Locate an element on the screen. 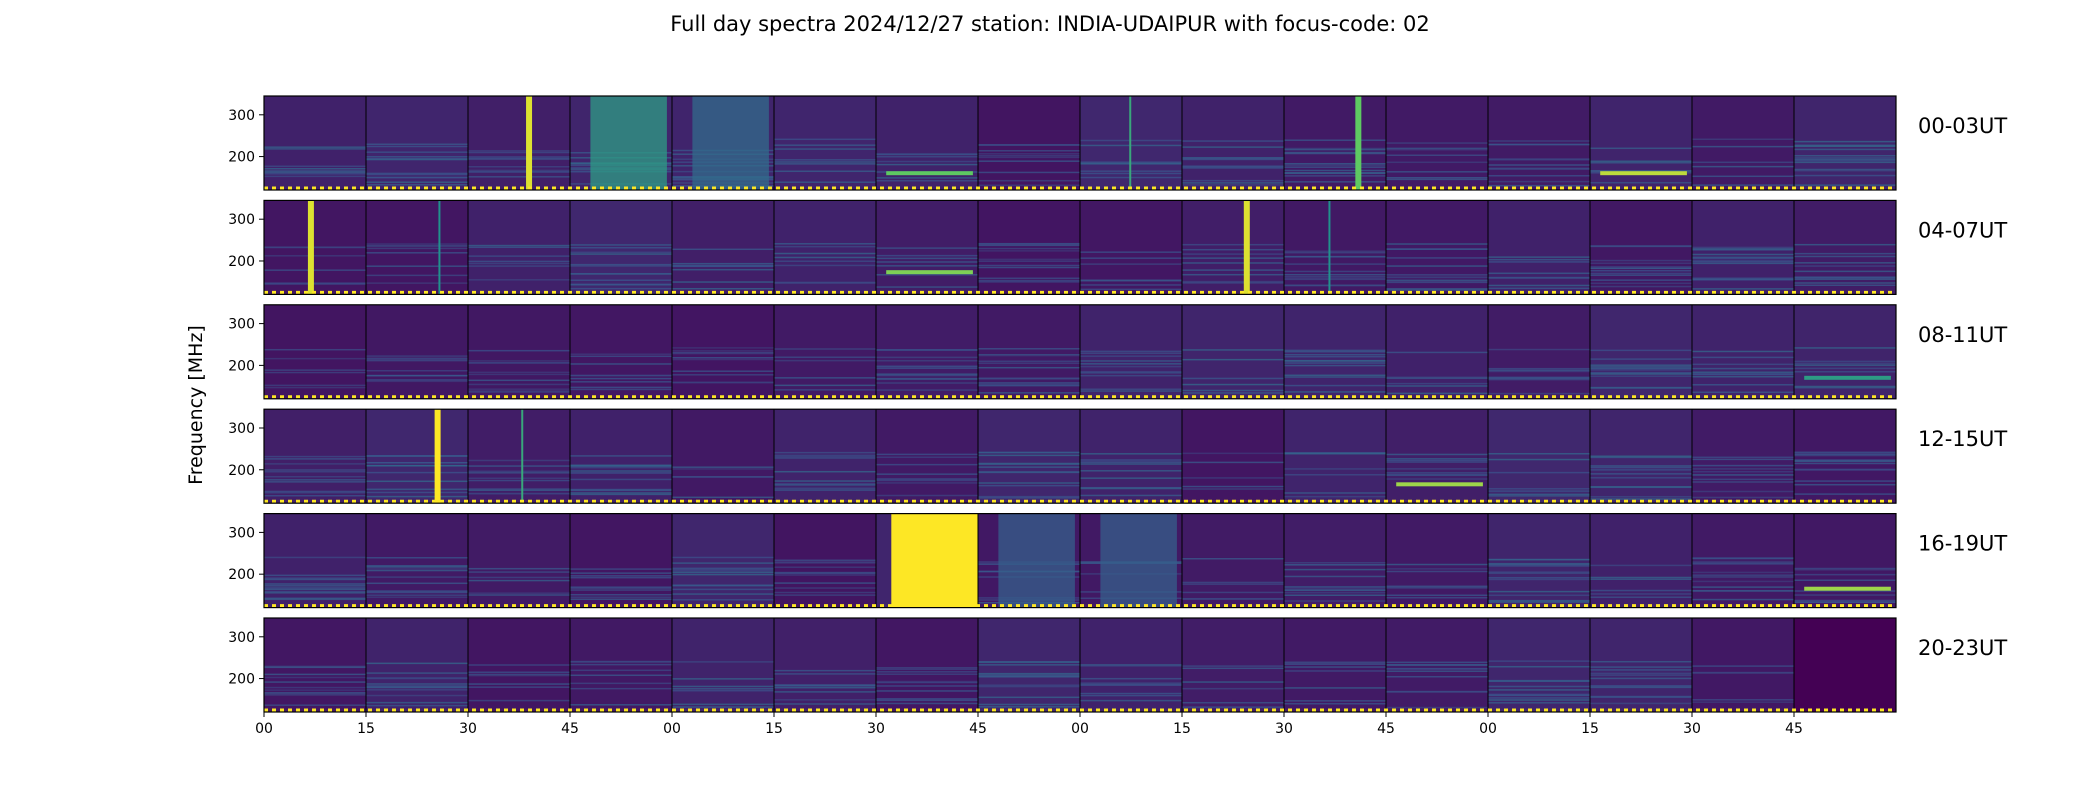  x-tick-label: 30 is located at coordinates (1692, 729).